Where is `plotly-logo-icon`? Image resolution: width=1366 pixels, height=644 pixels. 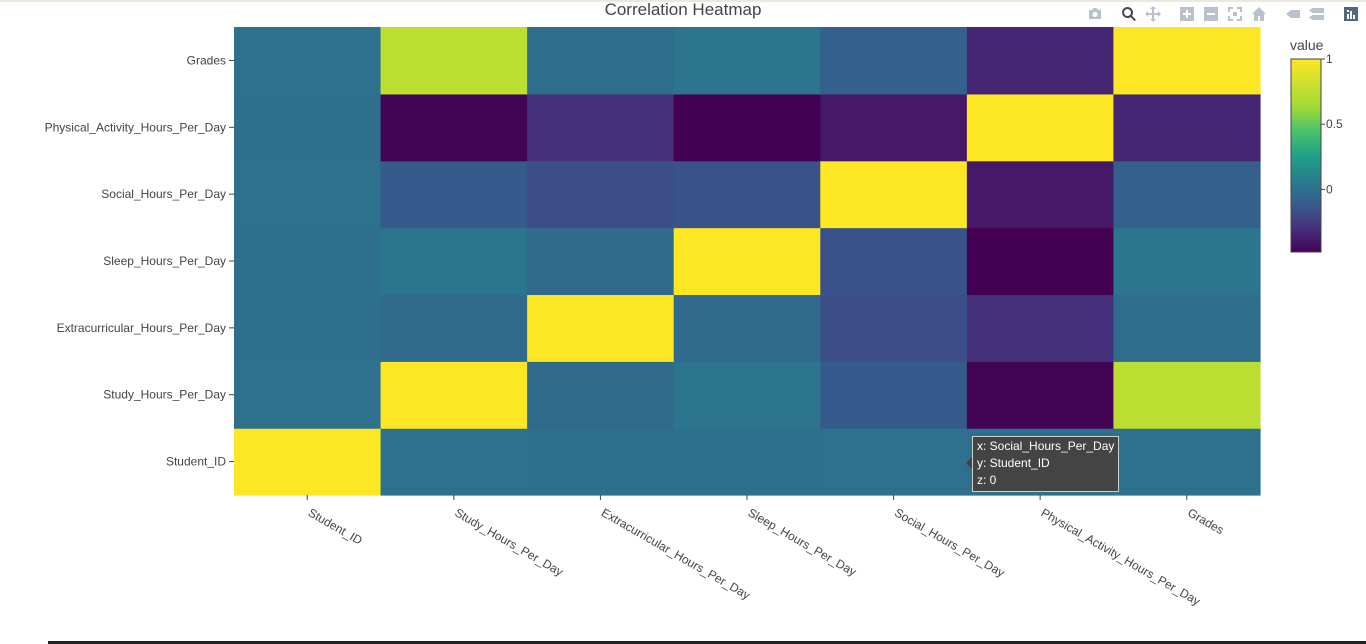
plotly-logo-icon is located at coordinates (1351, 14).